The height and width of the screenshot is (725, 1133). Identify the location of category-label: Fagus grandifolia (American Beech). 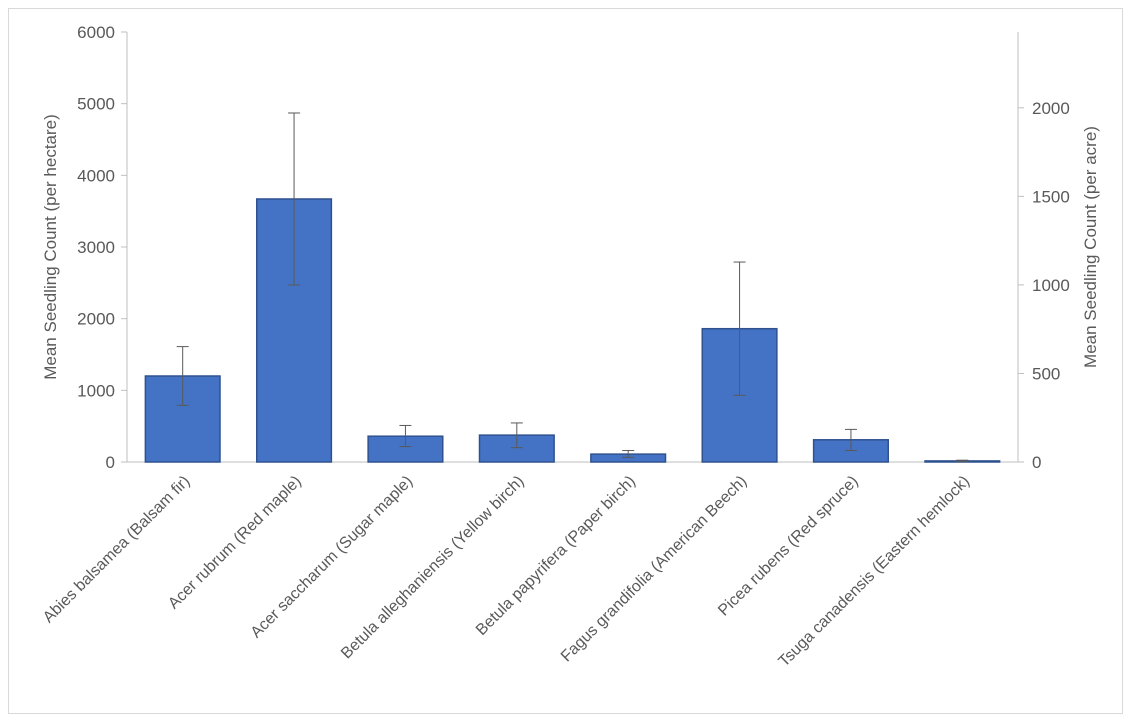
(654, 569).